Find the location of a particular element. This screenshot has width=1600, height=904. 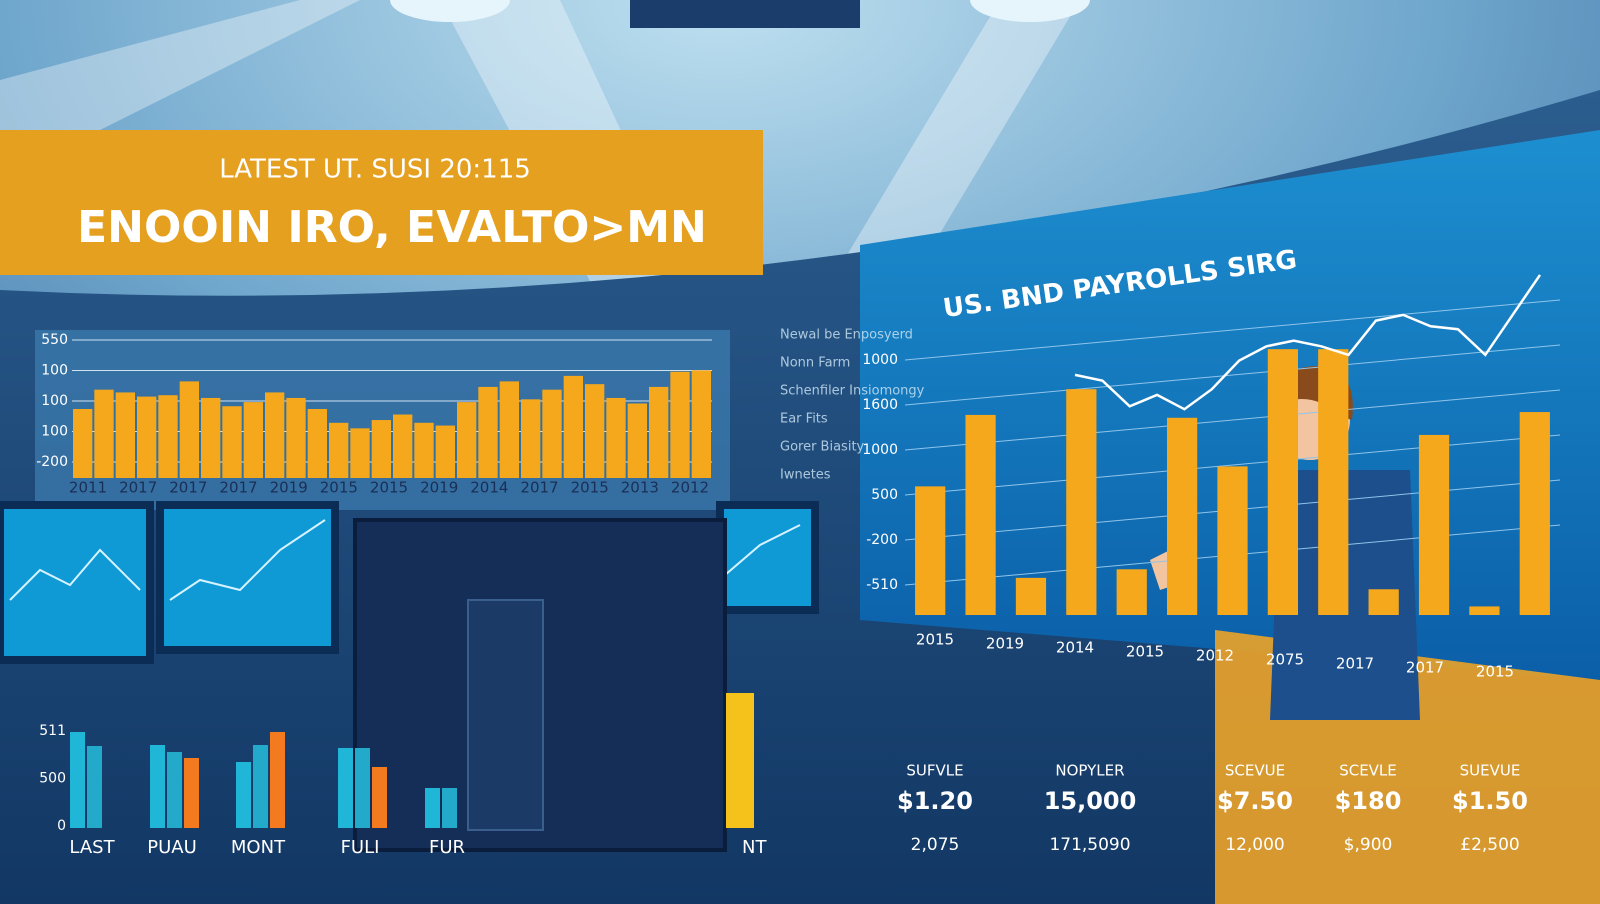

legend-item: Iwnetes is located at coordinates (805, 475).